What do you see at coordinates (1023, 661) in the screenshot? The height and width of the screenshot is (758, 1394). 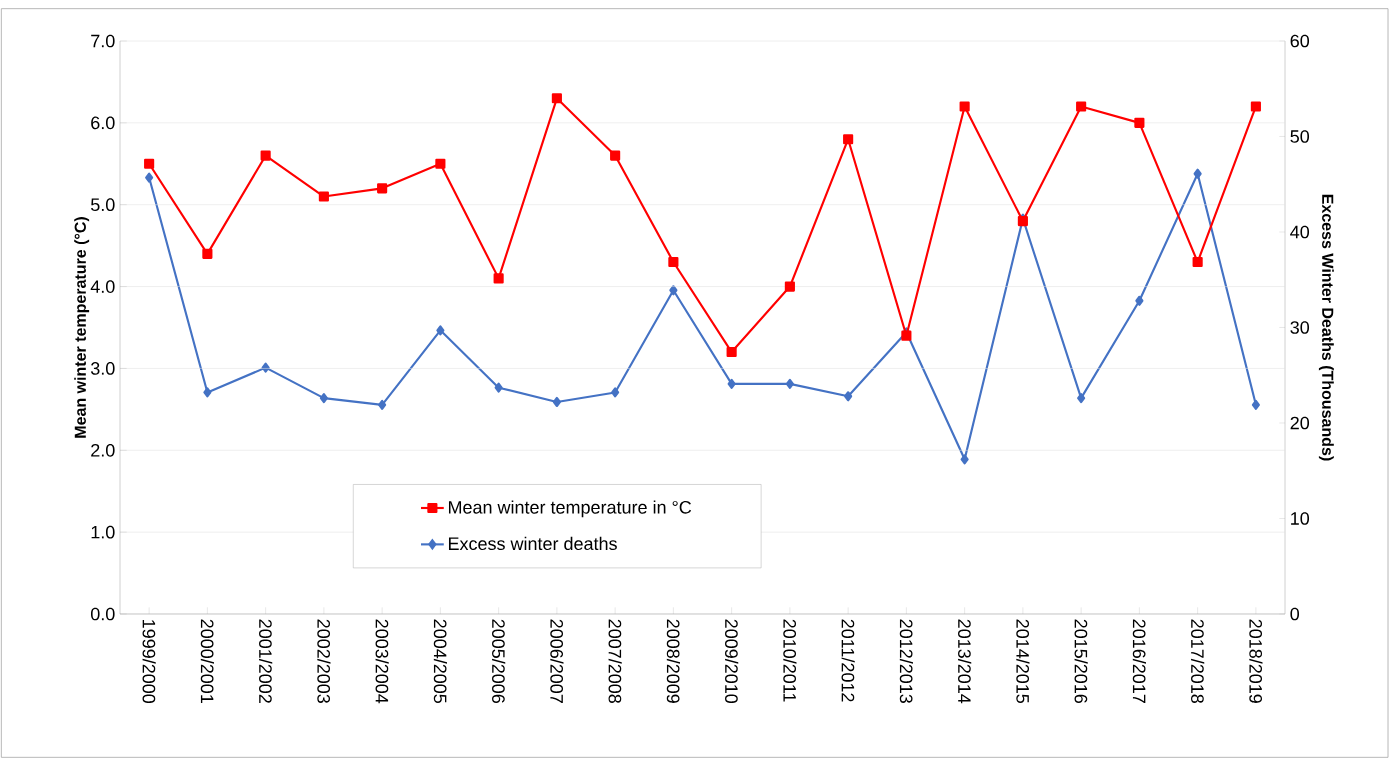 I see `x-tick-label: 2014/2015` at bounding box center [1023, 661].